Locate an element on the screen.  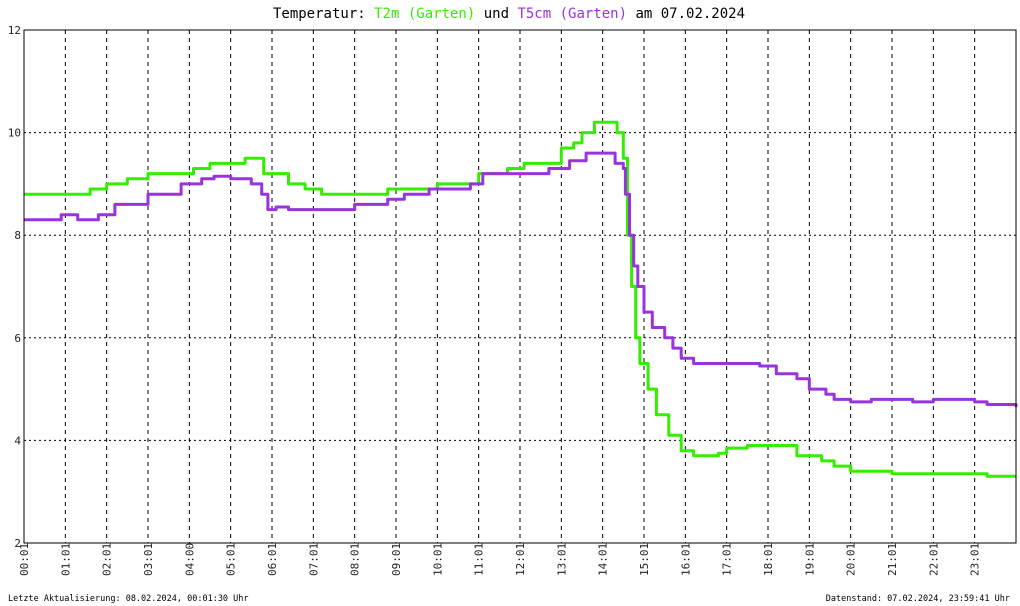
x-tick-label: 09:01 is located at coordinates (396, 559).